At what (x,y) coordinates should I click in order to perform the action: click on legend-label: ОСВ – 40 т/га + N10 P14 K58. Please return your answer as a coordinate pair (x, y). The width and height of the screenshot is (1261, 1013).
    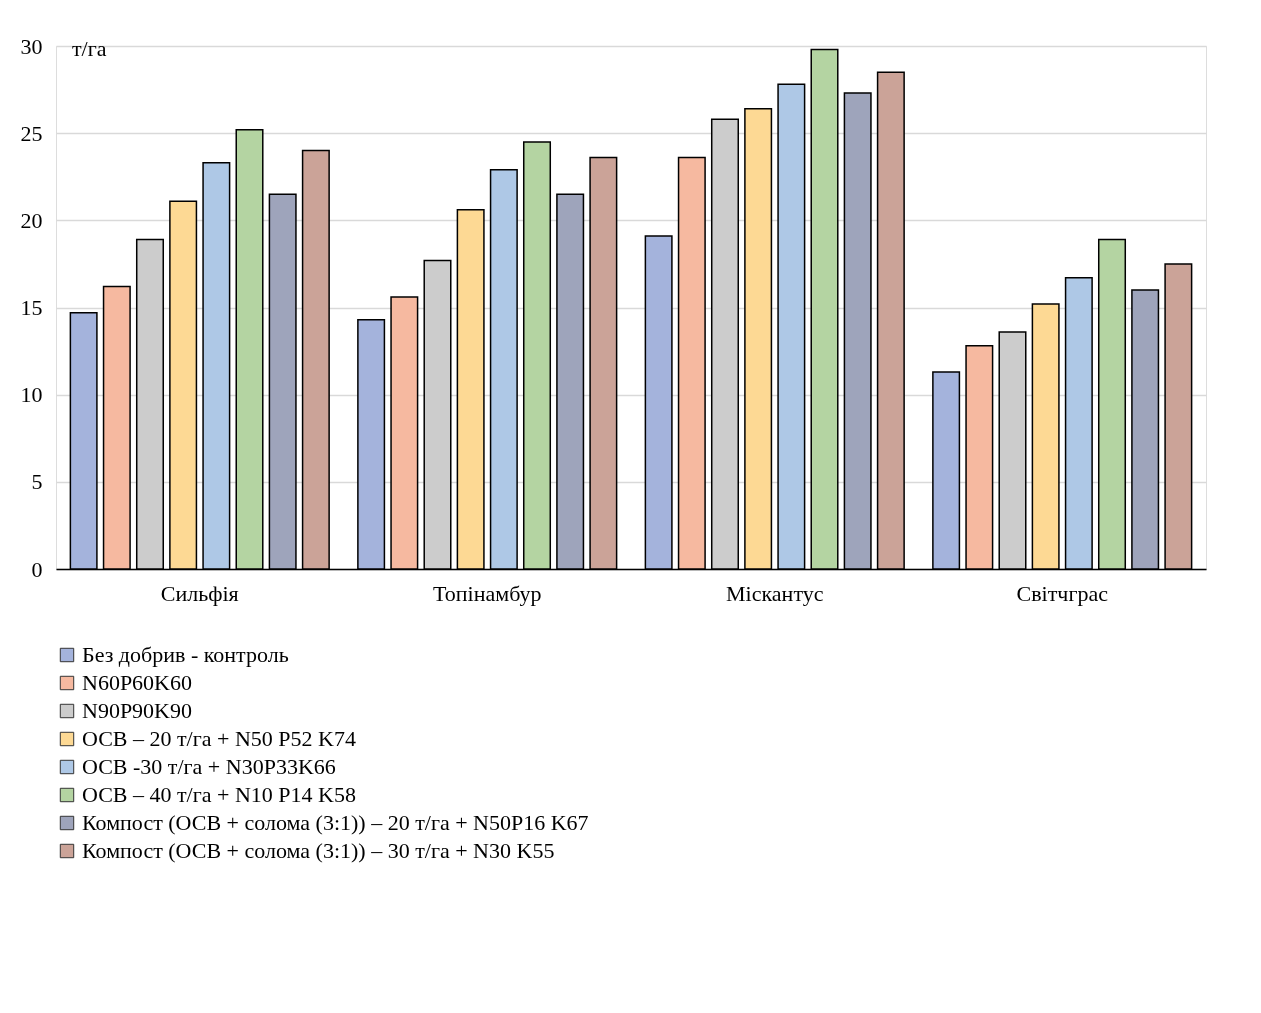
    Looking at the image, I should click on (219, 794).